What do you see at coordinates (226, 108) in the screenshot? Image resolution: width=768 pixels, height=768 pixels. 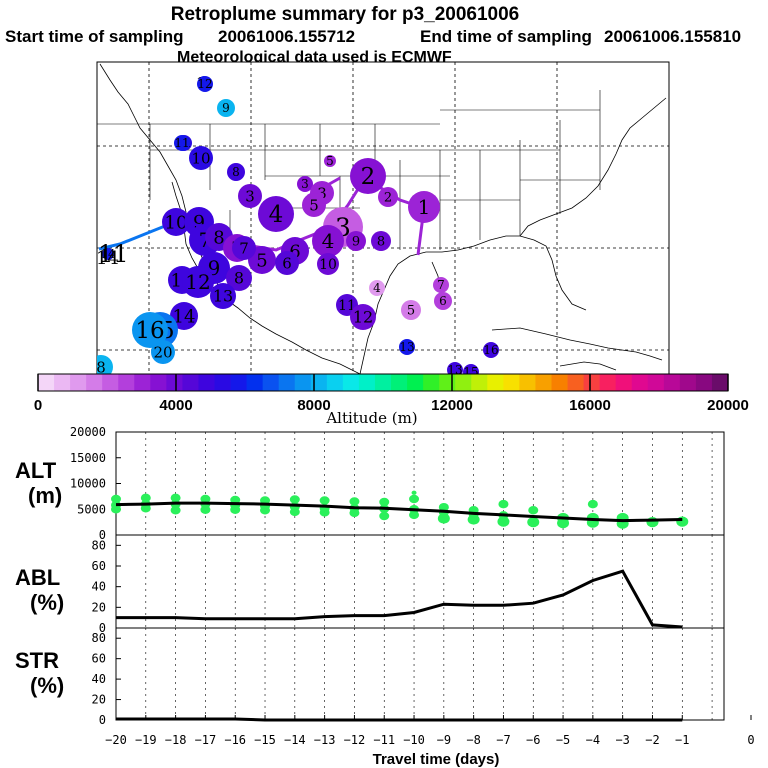 I see `trajectory-cluster: 9` at bounding box center [226, 108].